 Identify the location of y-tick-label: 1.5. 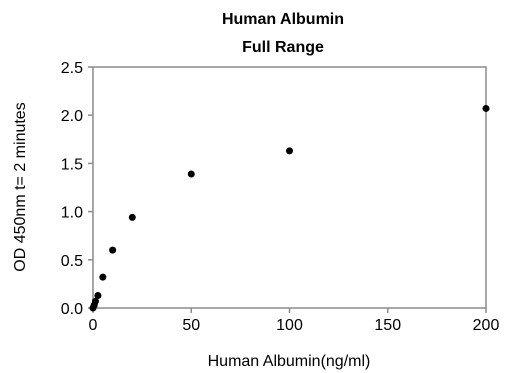
(72, 164).